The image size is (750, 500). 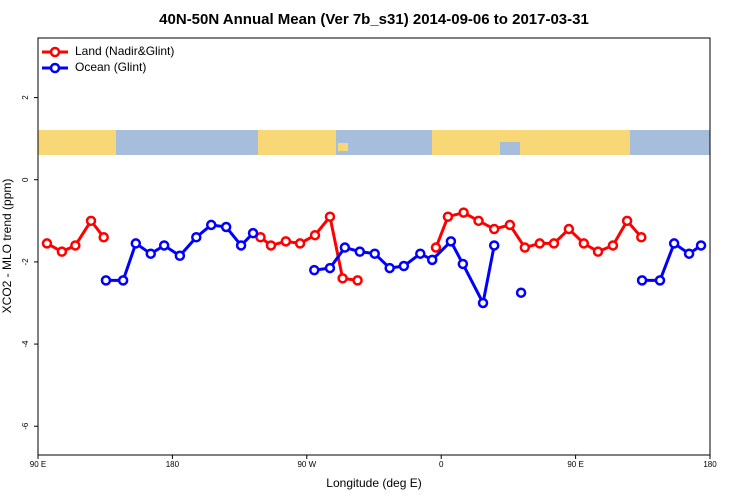 I want to click on legend-label: Ocean (Glint), so click(x=110, y=67).